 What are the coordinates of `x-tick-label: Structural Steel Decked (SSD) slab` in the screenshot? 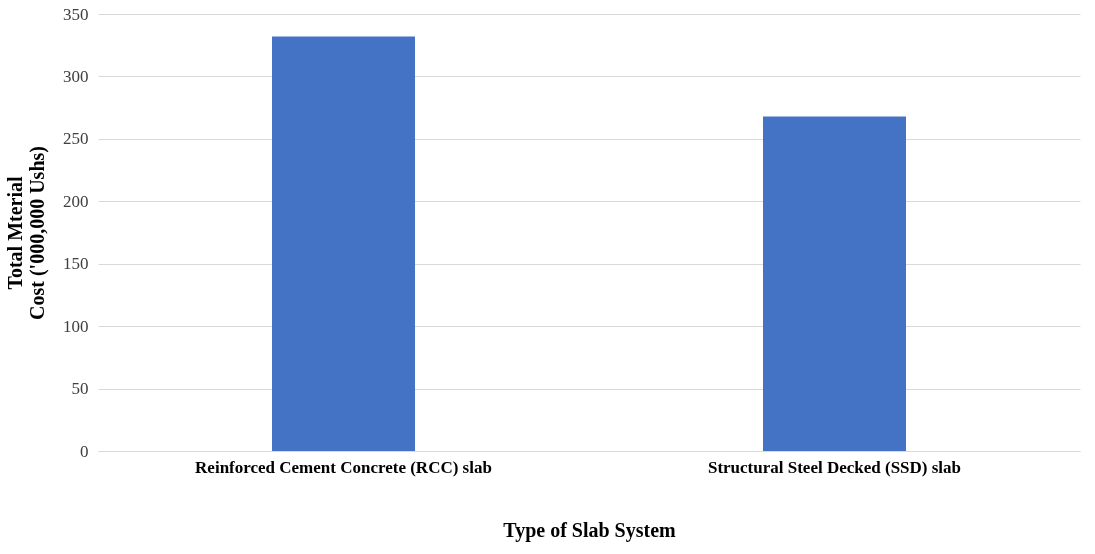 It's located at (834, 467).